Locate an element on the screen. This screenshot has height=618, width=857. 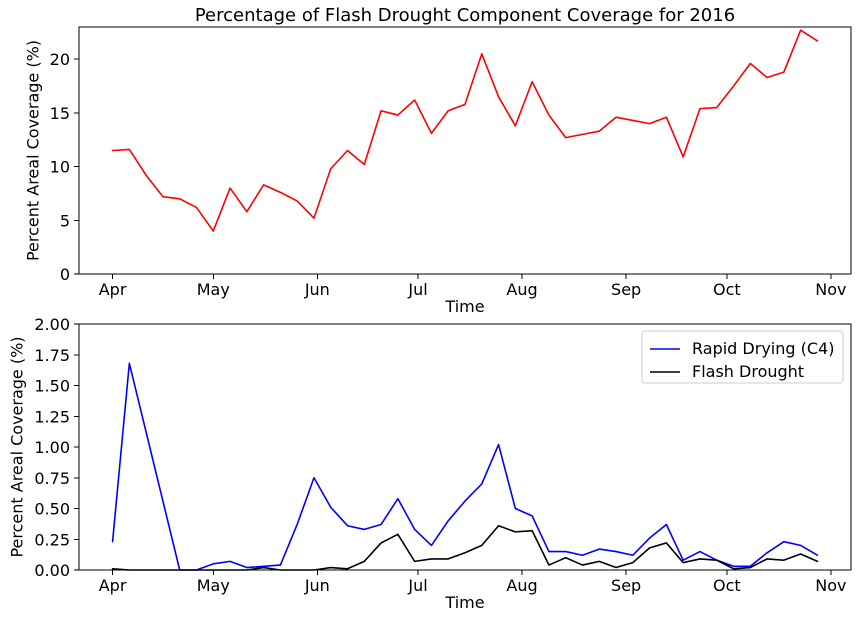
panel2-y-axis-title: Percent Areal Coverage (%) is located at coordinates (17, 446).